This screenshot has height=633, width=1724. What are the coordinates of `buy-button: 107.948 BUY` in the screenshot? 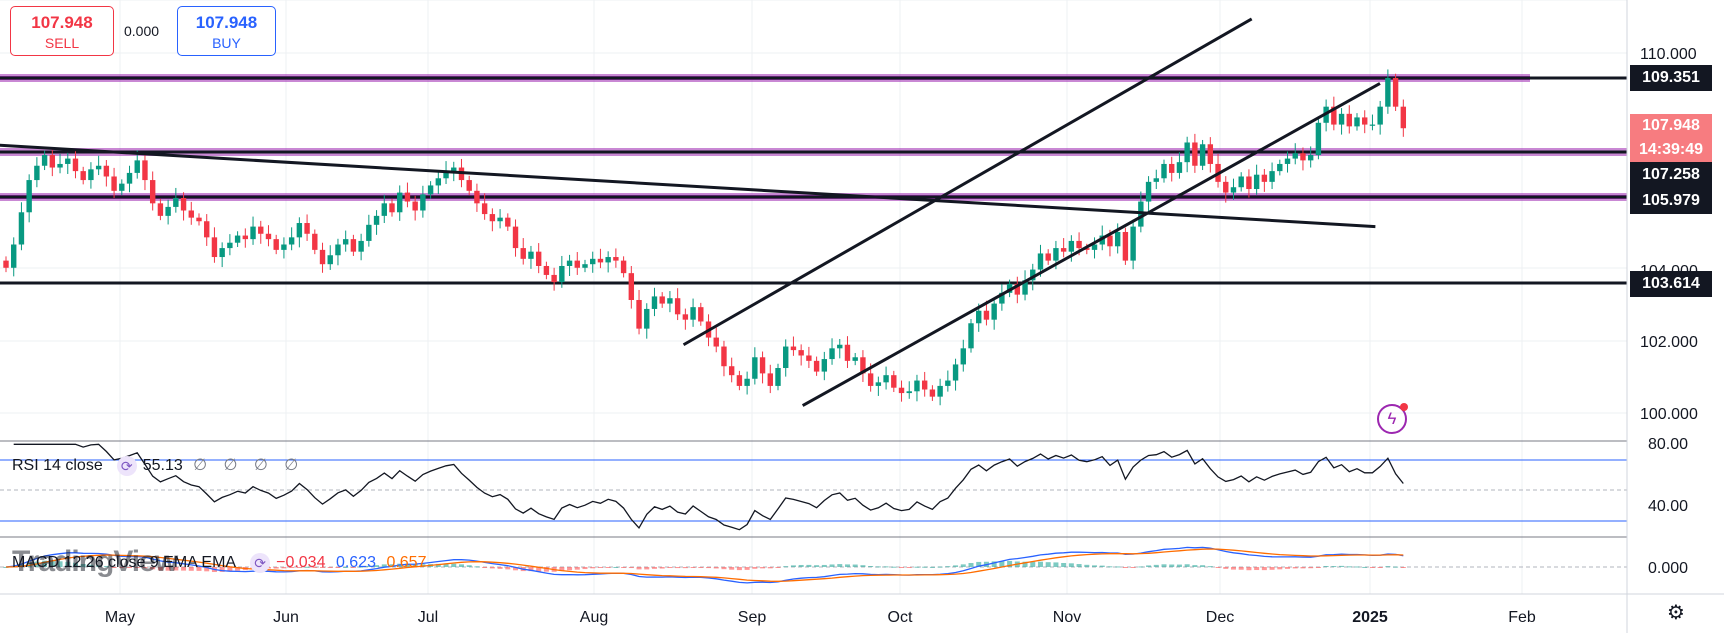 It's located at (226, 31).